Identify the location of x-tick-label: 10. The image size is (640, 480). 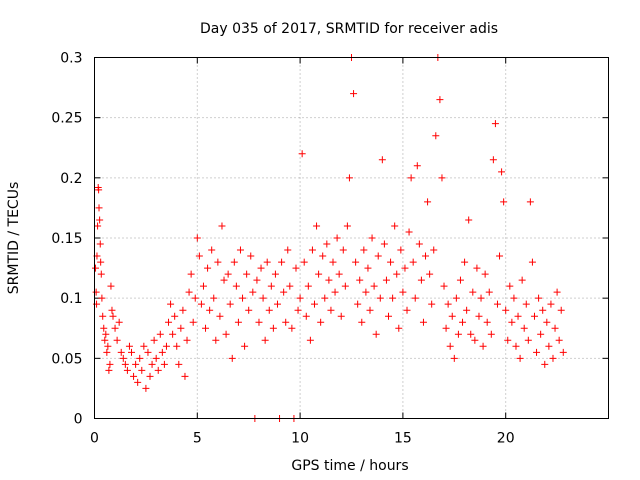
(300, 439).